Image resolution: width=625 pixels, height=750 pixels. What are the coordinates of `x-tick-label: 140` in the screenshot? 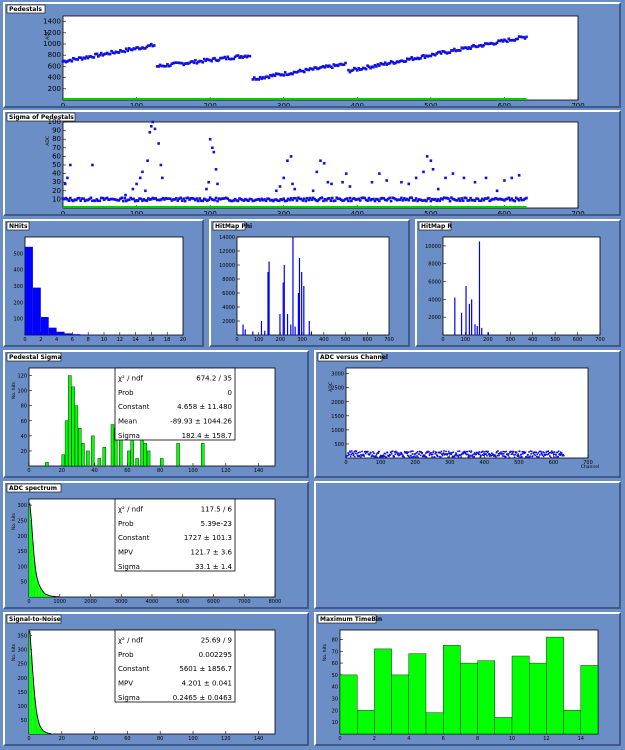 It's located at (259, 739).